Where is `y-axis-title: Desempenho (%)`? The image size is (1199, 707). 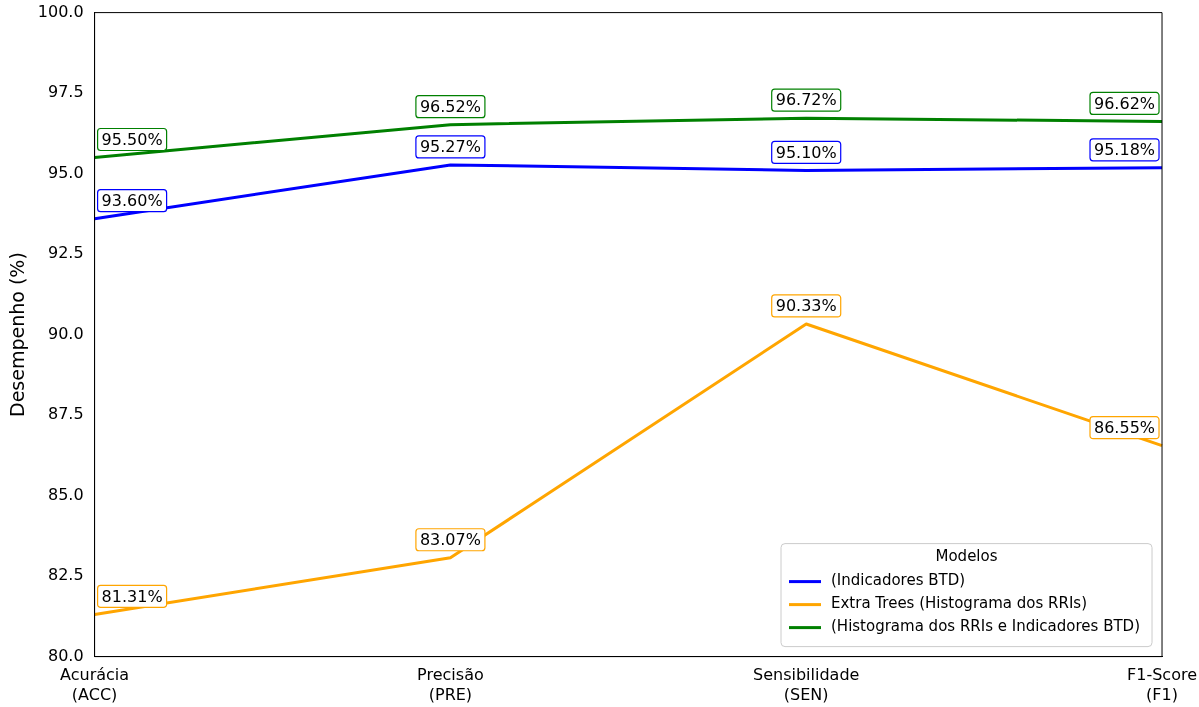 y-axis-title: Desempenho (%) is located at coordinates (17, 334).